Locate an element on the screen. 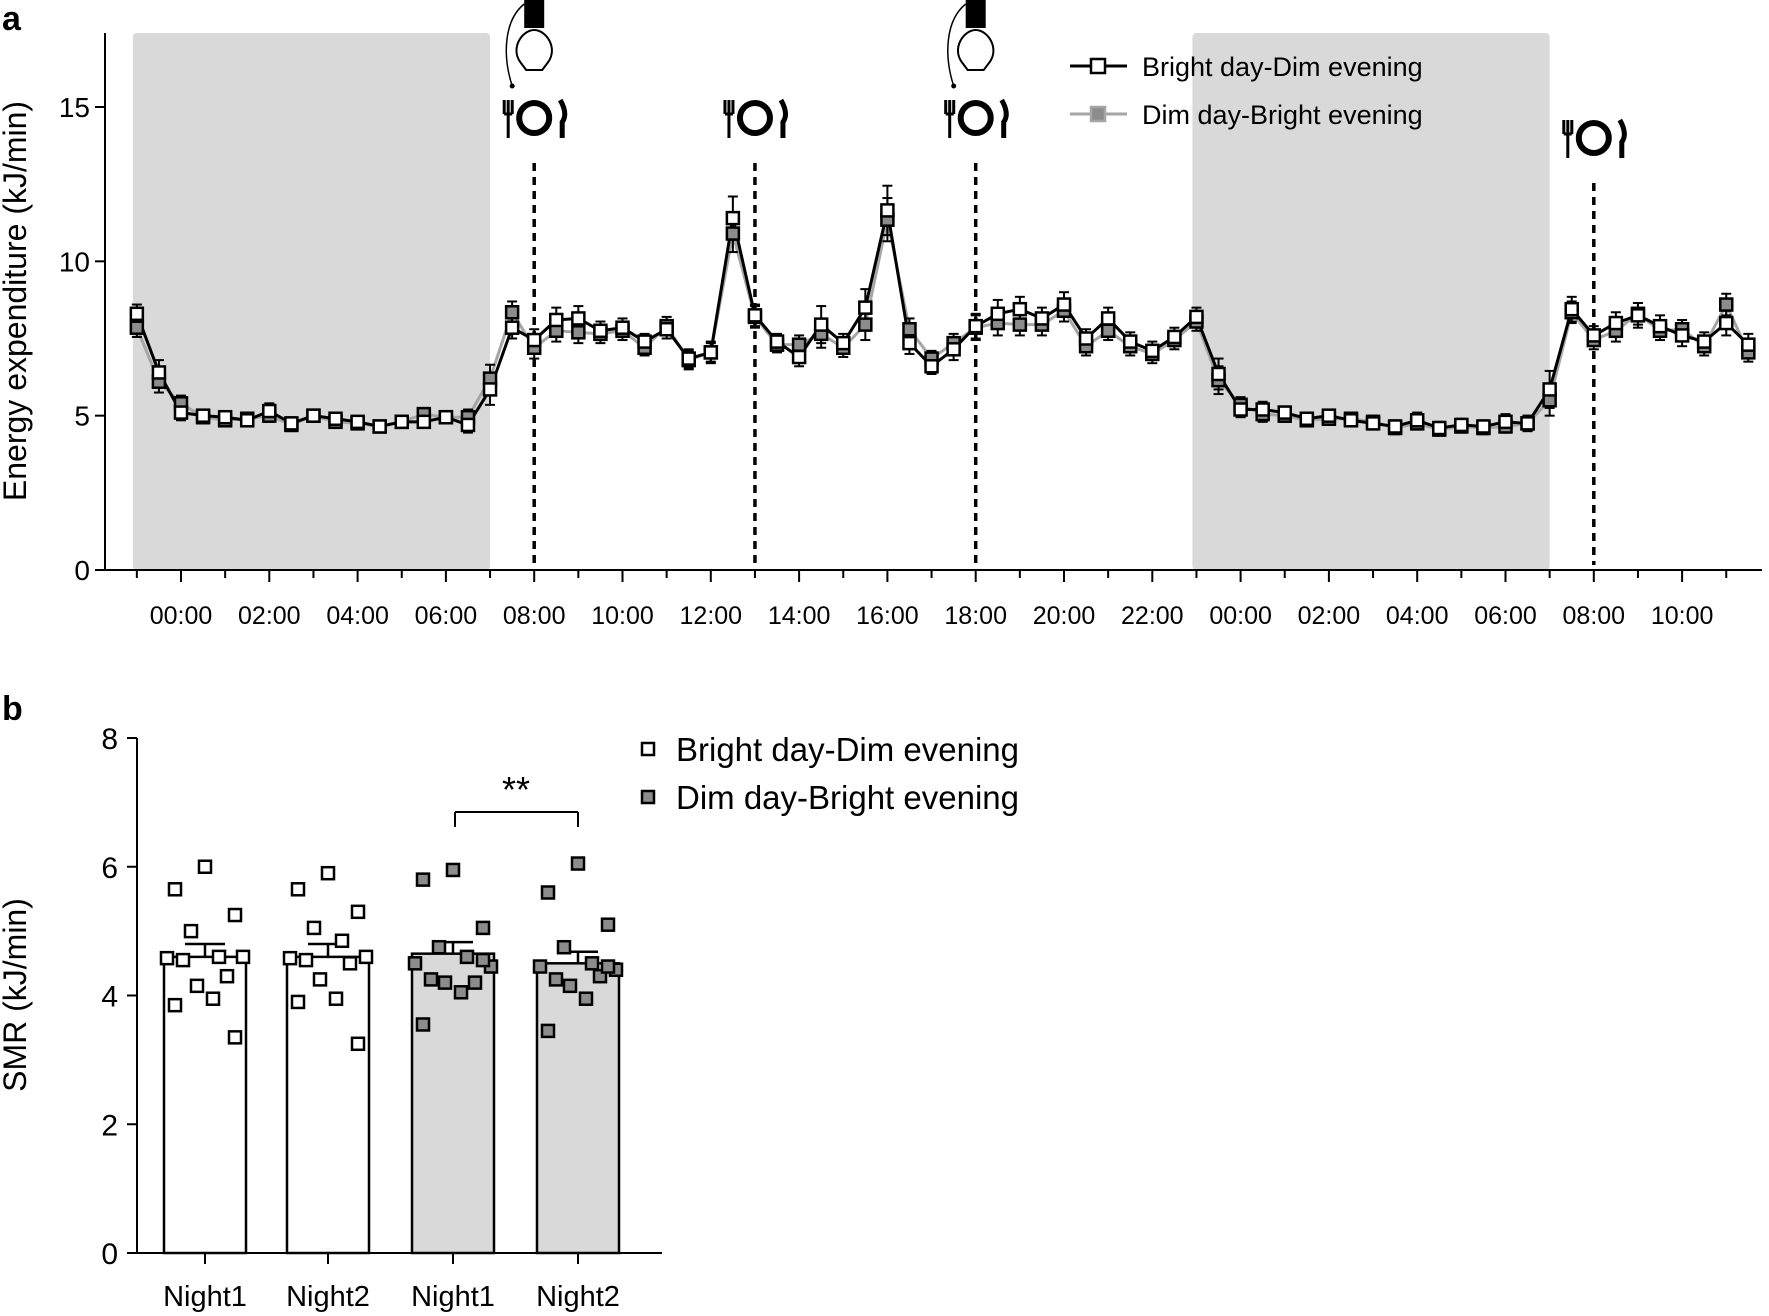  lamp-socket is located at coordinates (975, 14).